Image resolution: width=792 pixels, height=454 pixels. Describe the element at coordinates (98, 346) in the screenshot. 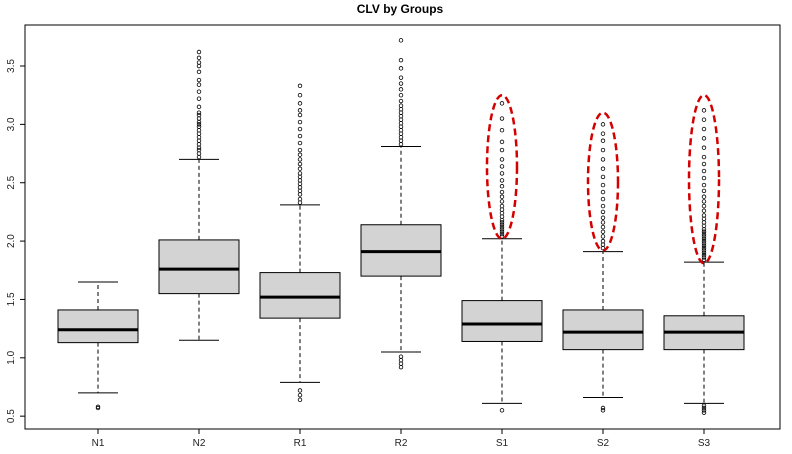

I see `box-n1` at that location.